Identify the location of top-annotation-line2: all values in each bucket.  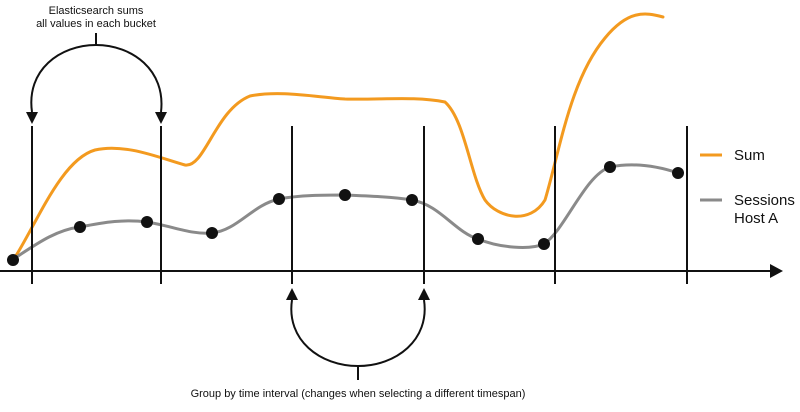
(96, 24).